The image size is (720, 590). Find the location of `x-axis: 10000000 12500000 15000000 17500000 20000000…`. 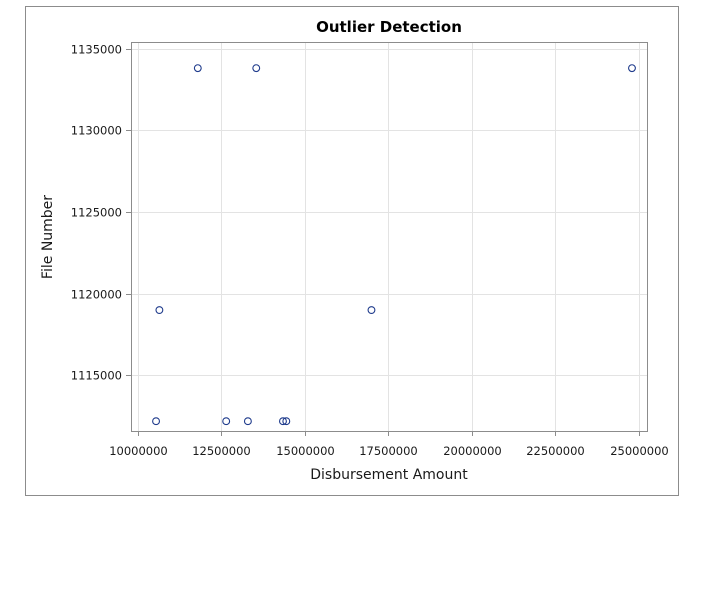

x-axis: 10000000 12500000 15000000 17500000 20000000… is located at coordinates (389, 444).